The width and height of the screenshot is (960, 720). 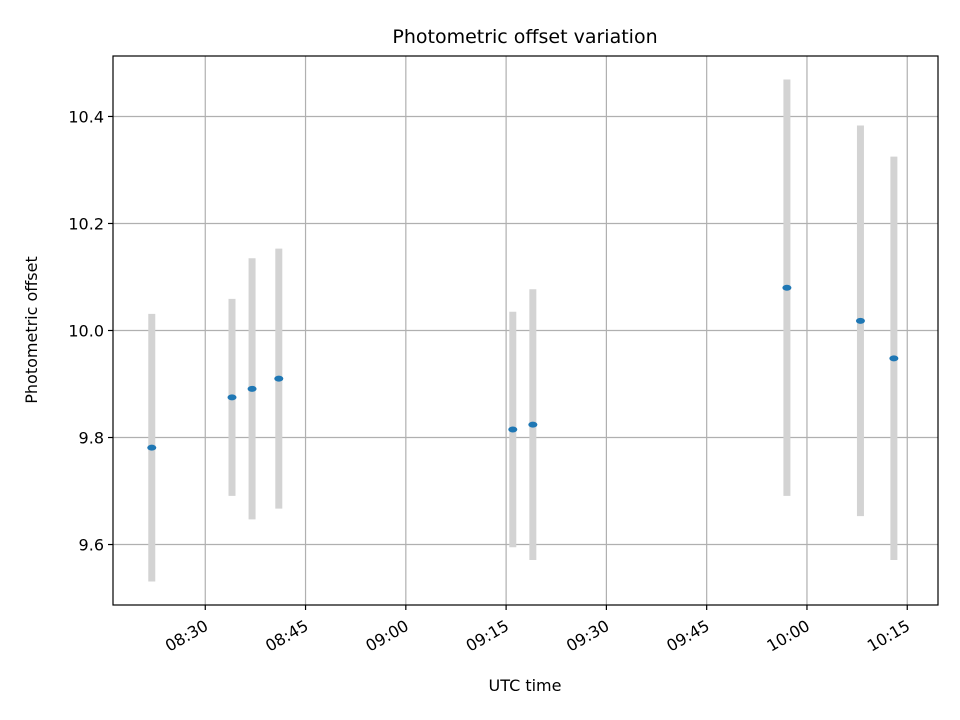 What do you see at coordinates (525, 685) in the screenshot?
I see `x-axis-label: UTC time` at bounding box center [525, 685].